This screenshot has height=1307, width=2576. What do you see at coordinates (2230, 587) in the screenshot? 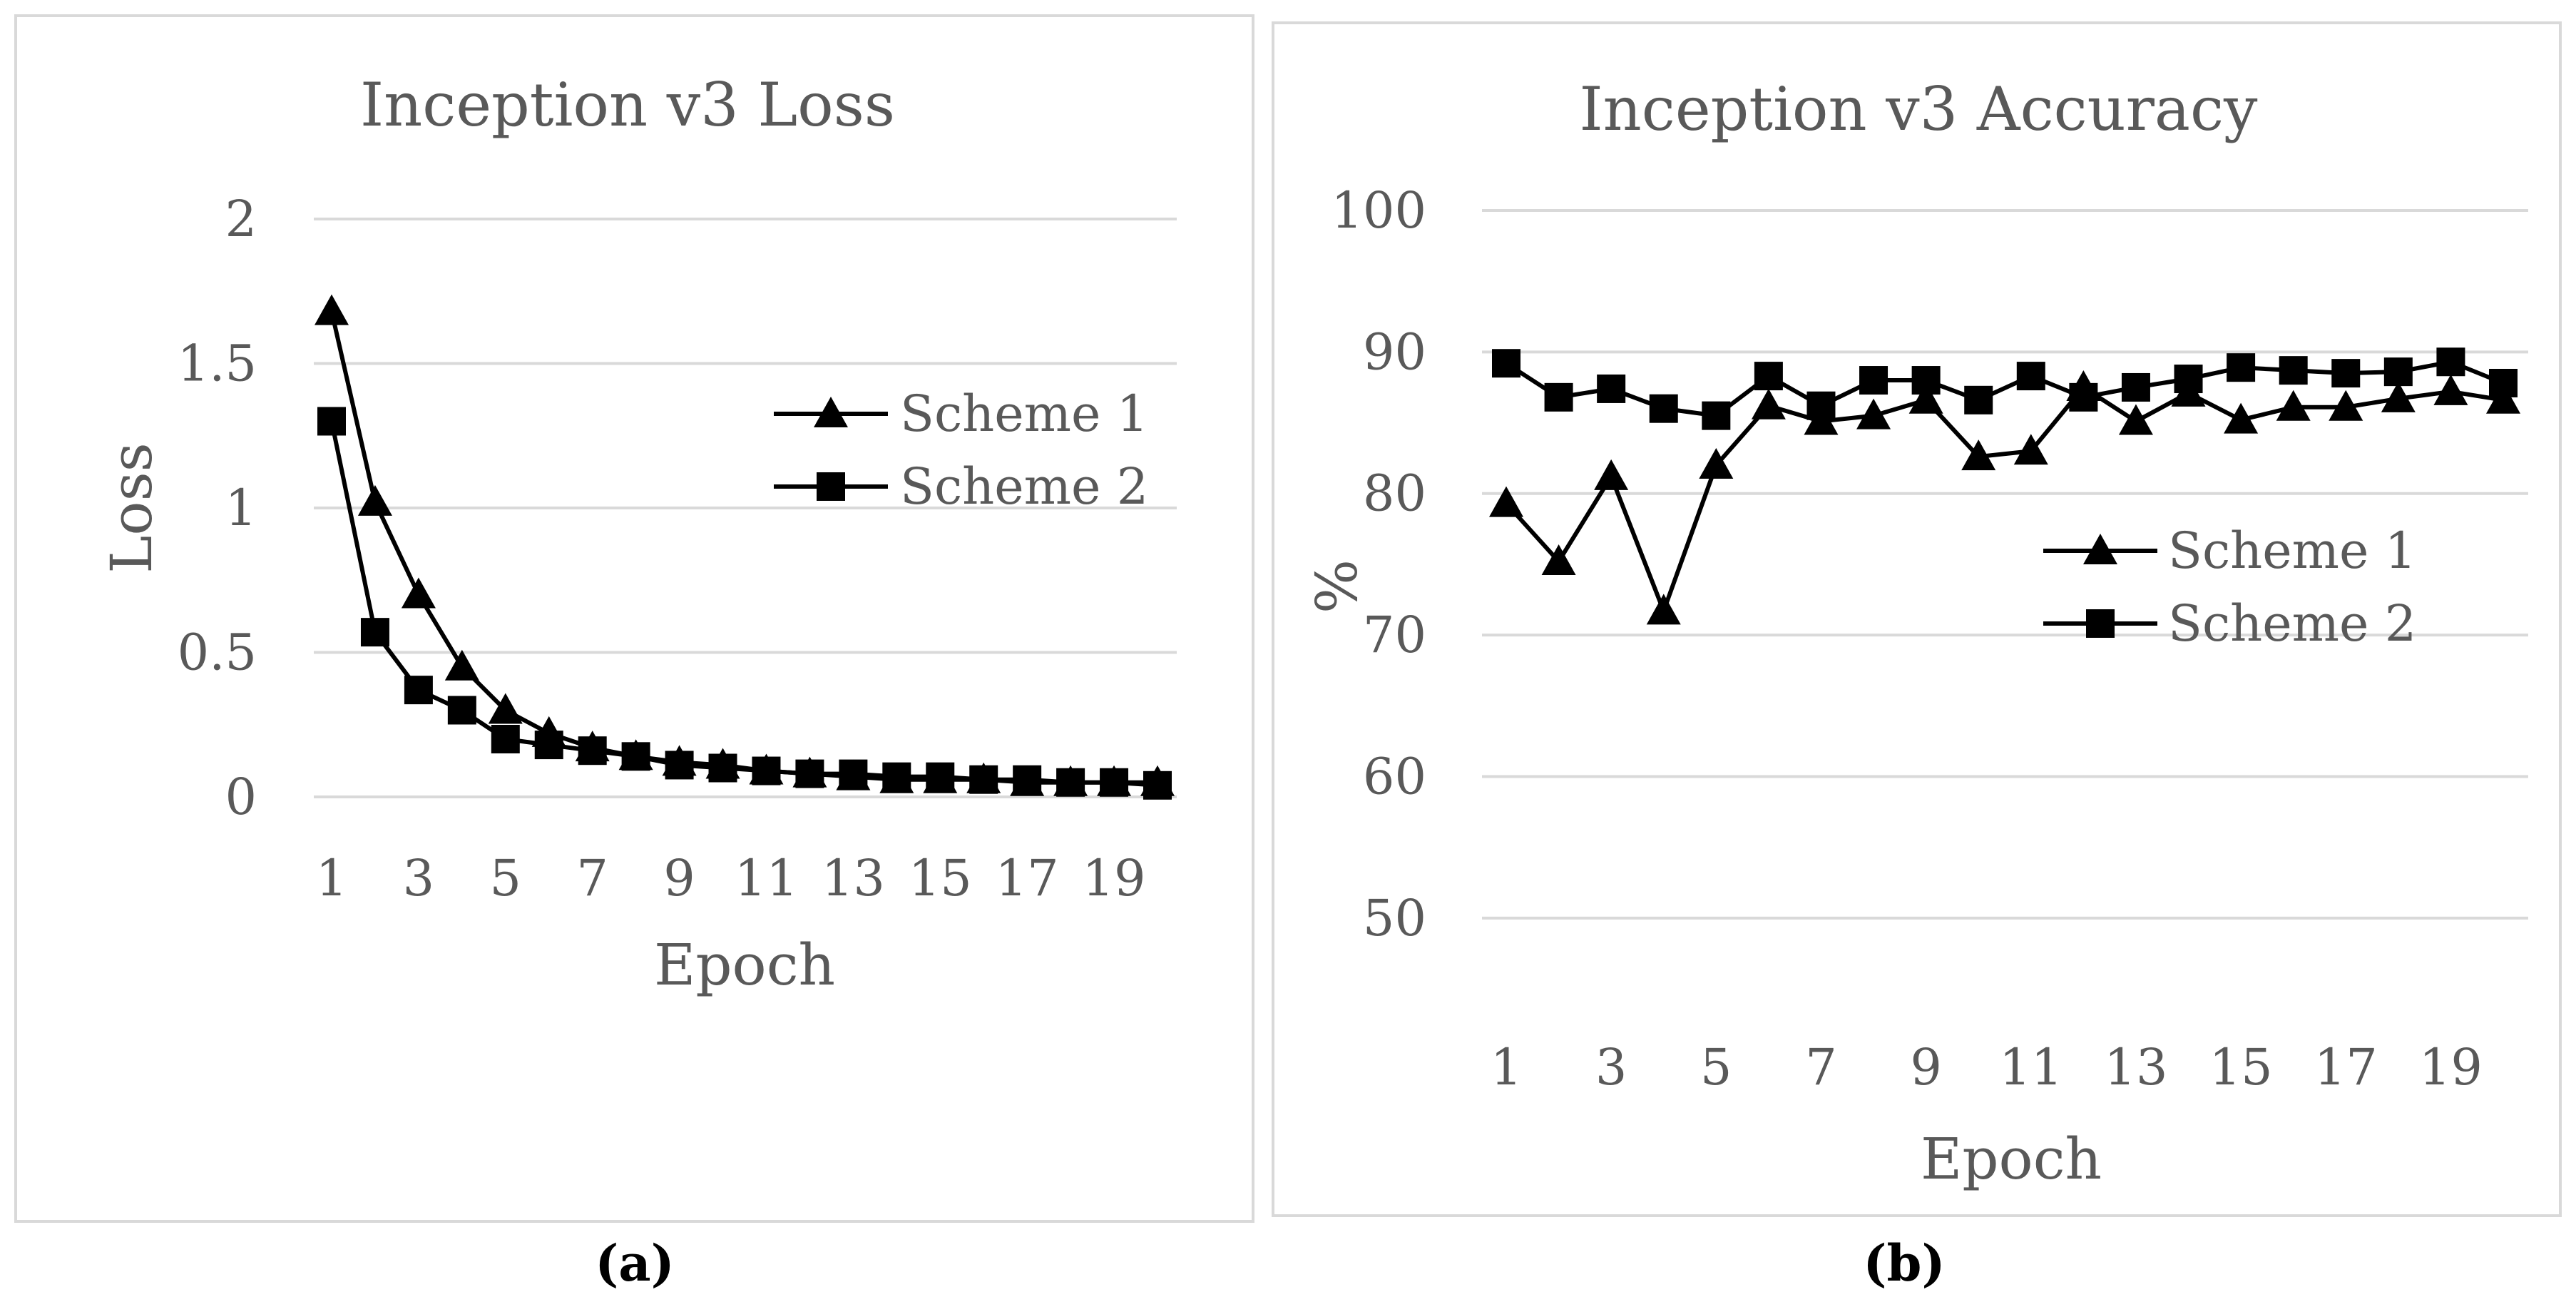
I see `accuracy-chart-legend: Scheme 1 Scheme 2` at bounding box center [2230, 587].